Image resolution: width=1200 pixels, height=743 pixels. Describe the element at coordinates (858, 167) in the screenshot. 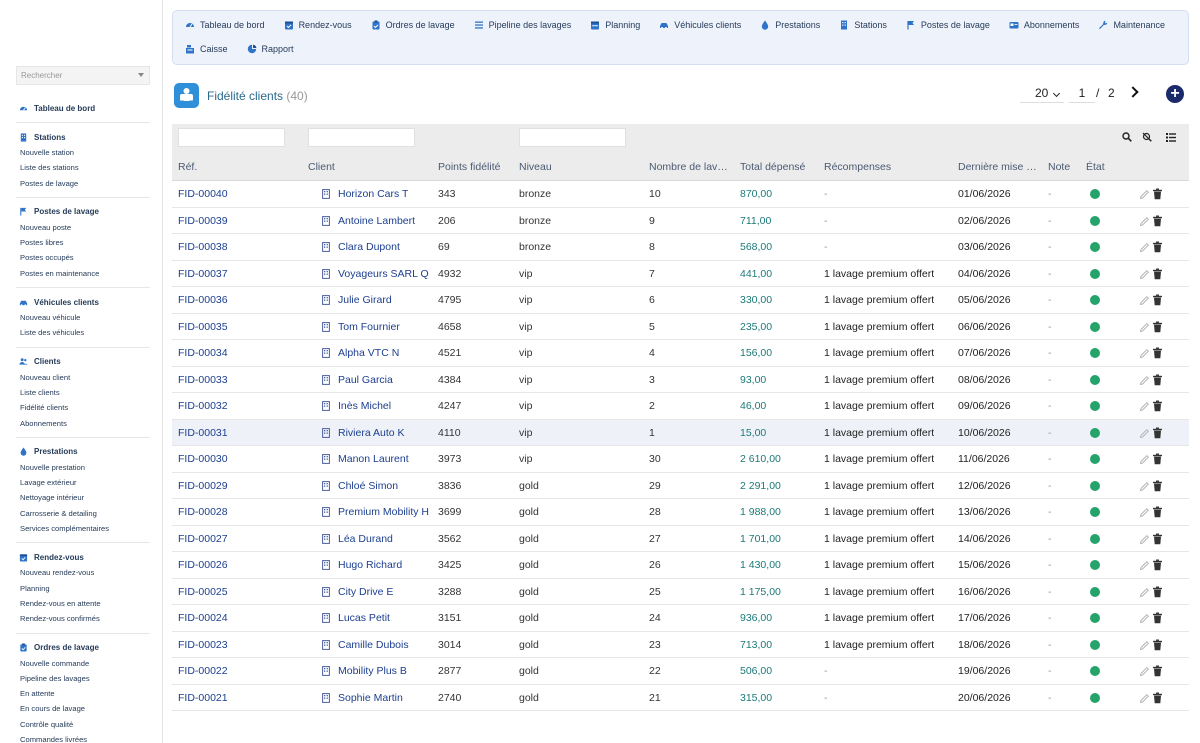

I see `column-header: Récompenses` at that location.